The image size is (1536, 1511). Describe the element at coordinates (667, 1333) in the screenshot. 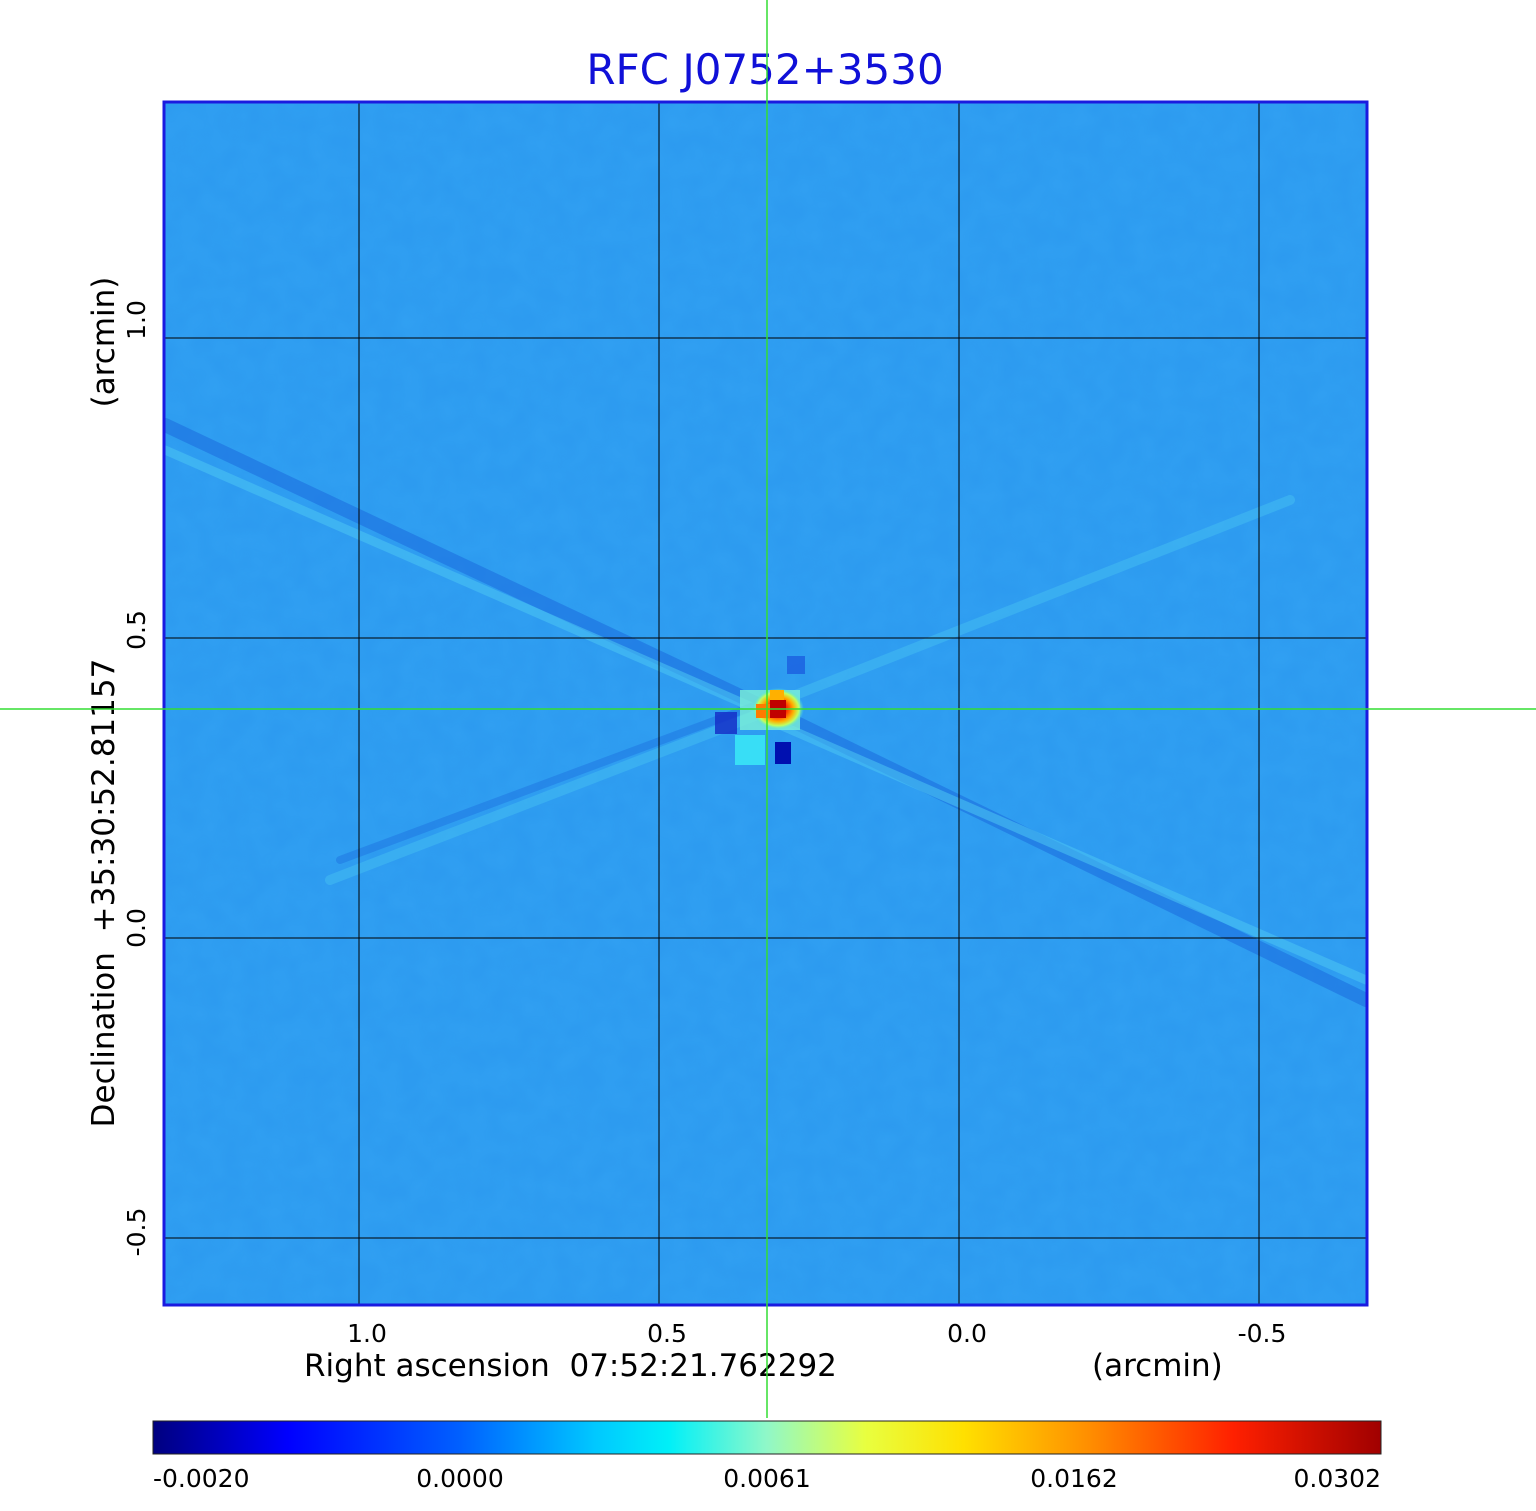

I see `x-tick-label: 0.5` at that location.